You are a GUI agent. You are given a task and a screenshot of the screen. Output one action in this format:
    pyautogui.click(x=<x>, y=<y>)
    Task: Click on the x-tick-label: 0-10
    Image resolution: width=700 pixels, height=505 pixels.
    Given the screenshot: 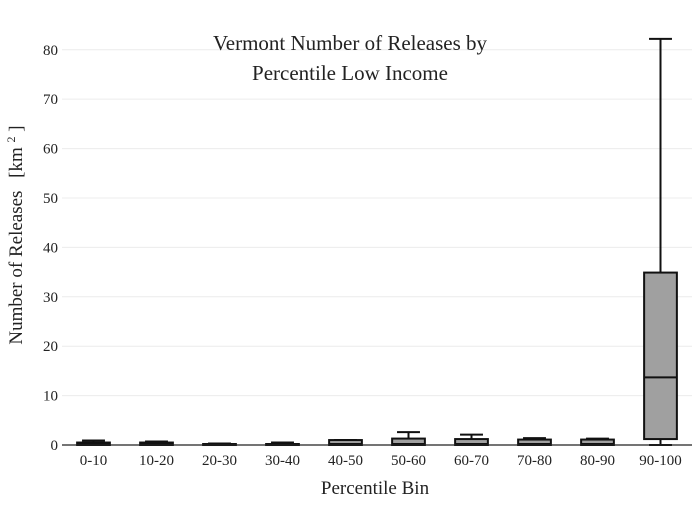 What is the action you would take?
    pyautogui.click(x=94, y=461)
    